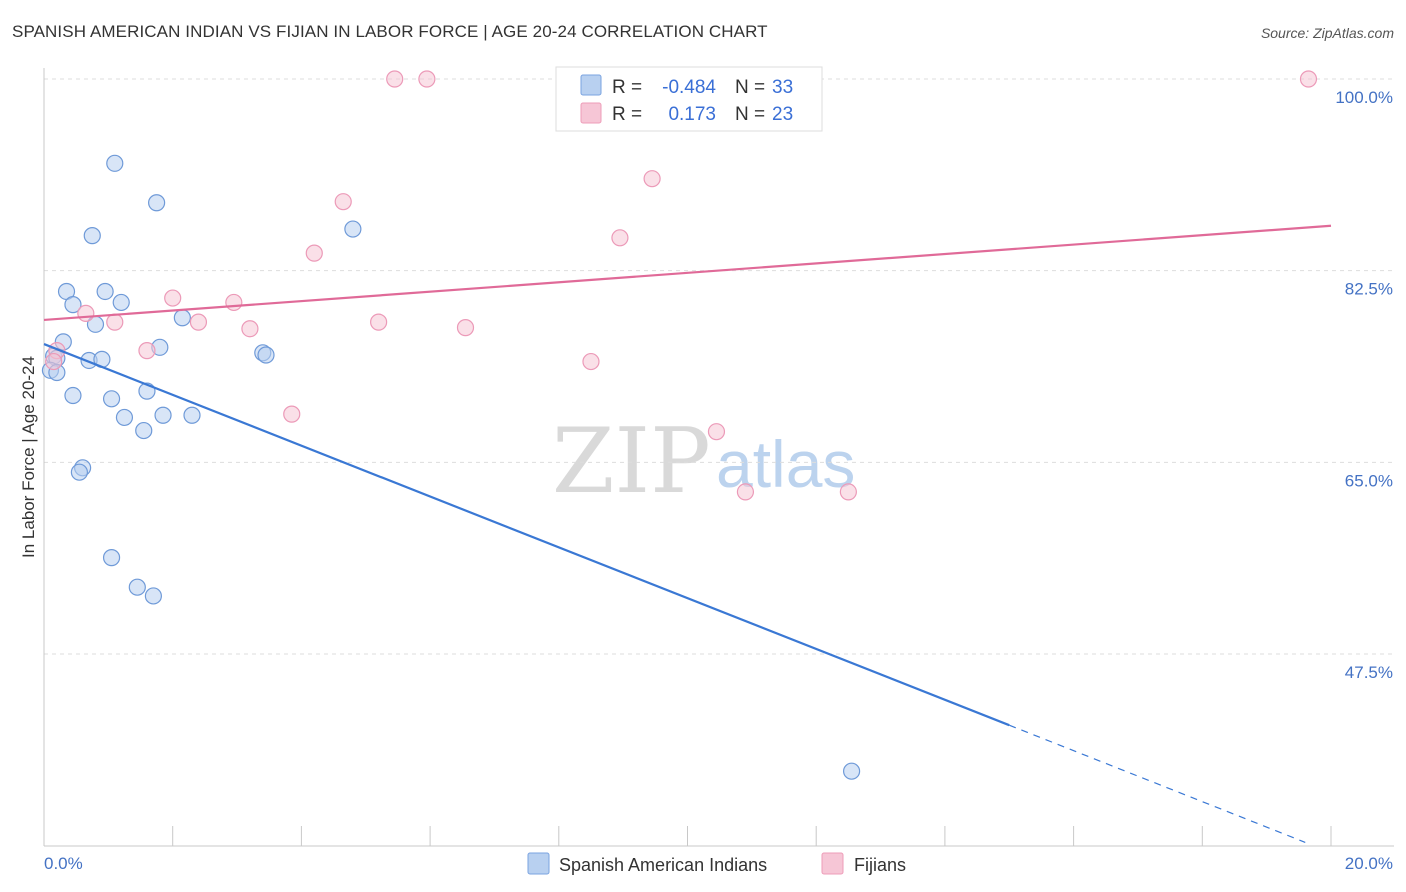  I want to click on y-tick-label: 65.0%, so click(1369, 480).